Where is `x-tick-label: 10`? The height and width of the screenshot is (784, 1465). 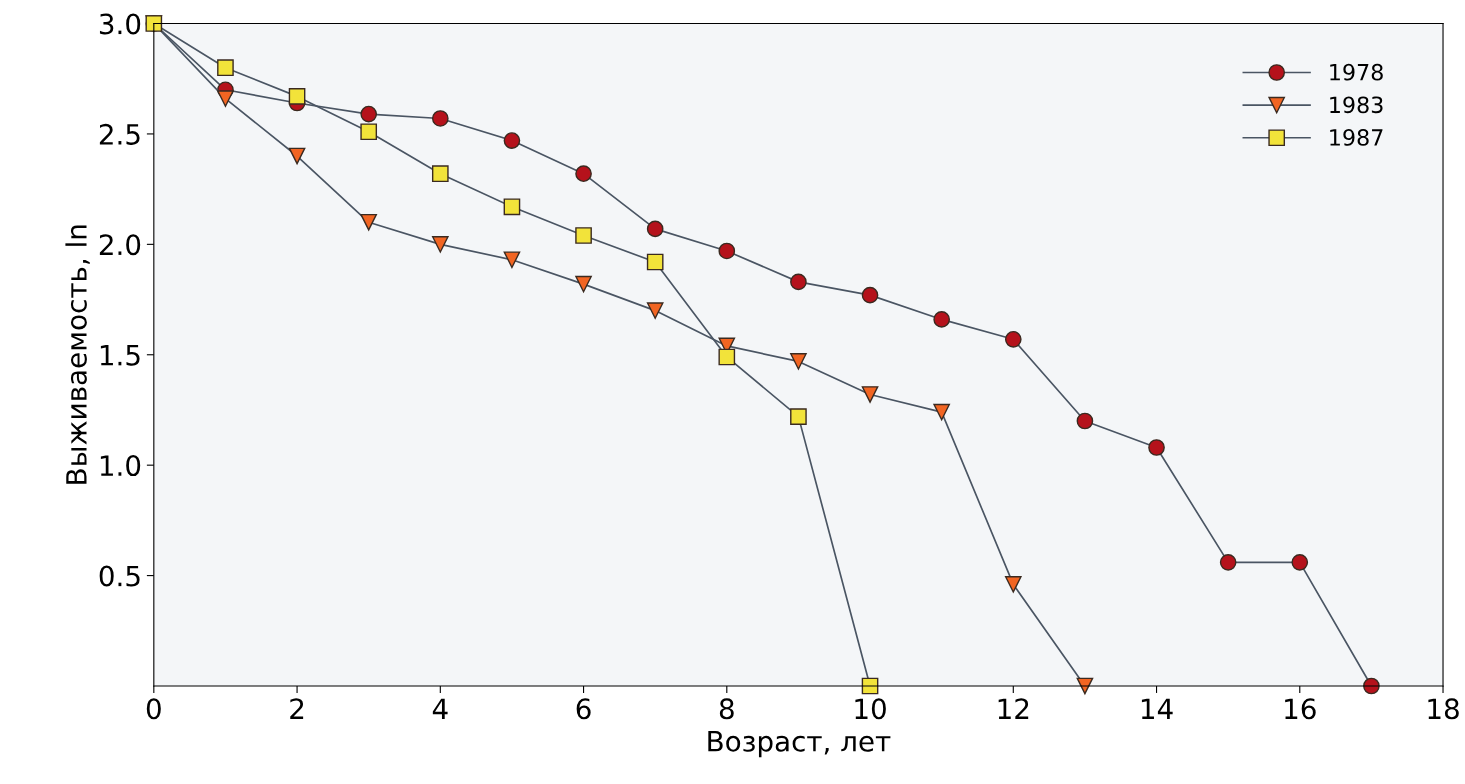 x-tick-label: 10 is located at coordinates (870, 709).